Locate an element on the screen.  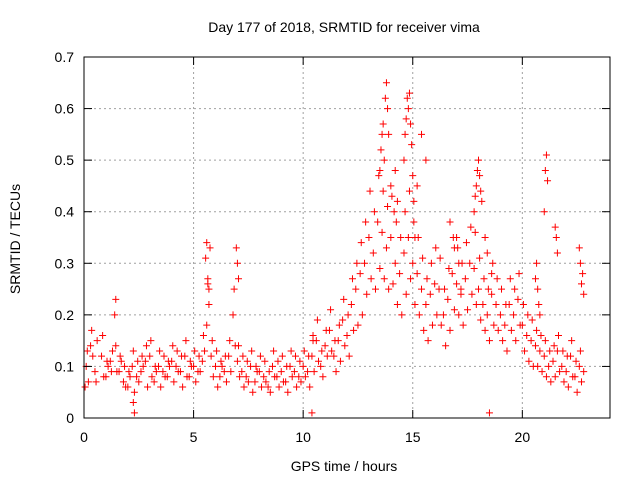
x-tick-label: 15 is located at coordinates (413, 437).